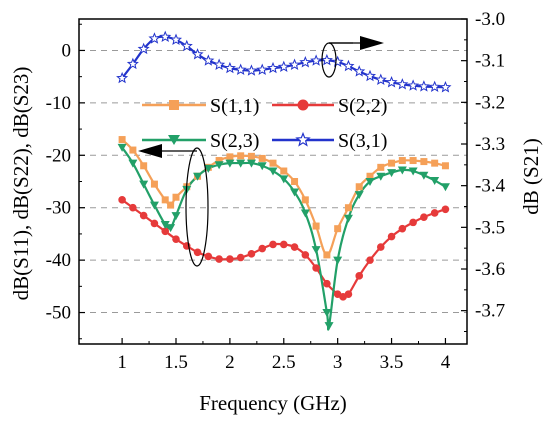 The image size is (550, 423). Describe the element at coordinates (197, 207) in the screenshot. I see `left-axis-ellipse` at that location.